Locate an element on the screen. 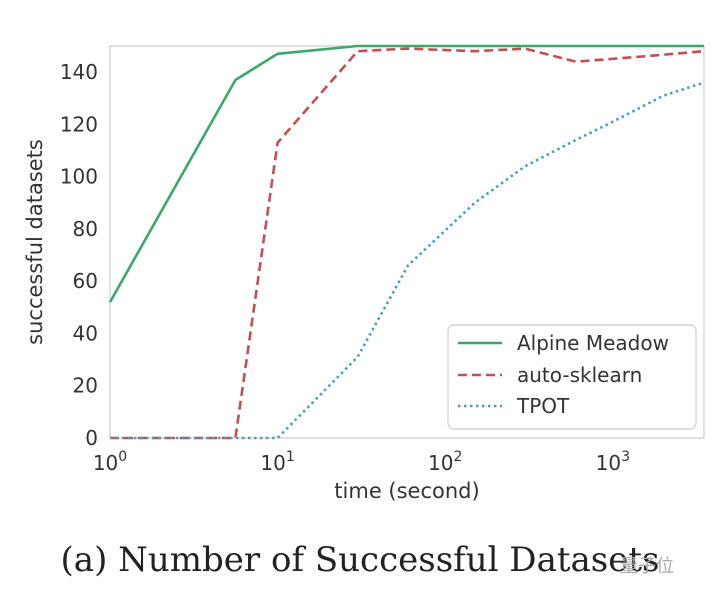  legend-label-auto-sklearn: auto-sklearn is located at coordinates (579, 375).